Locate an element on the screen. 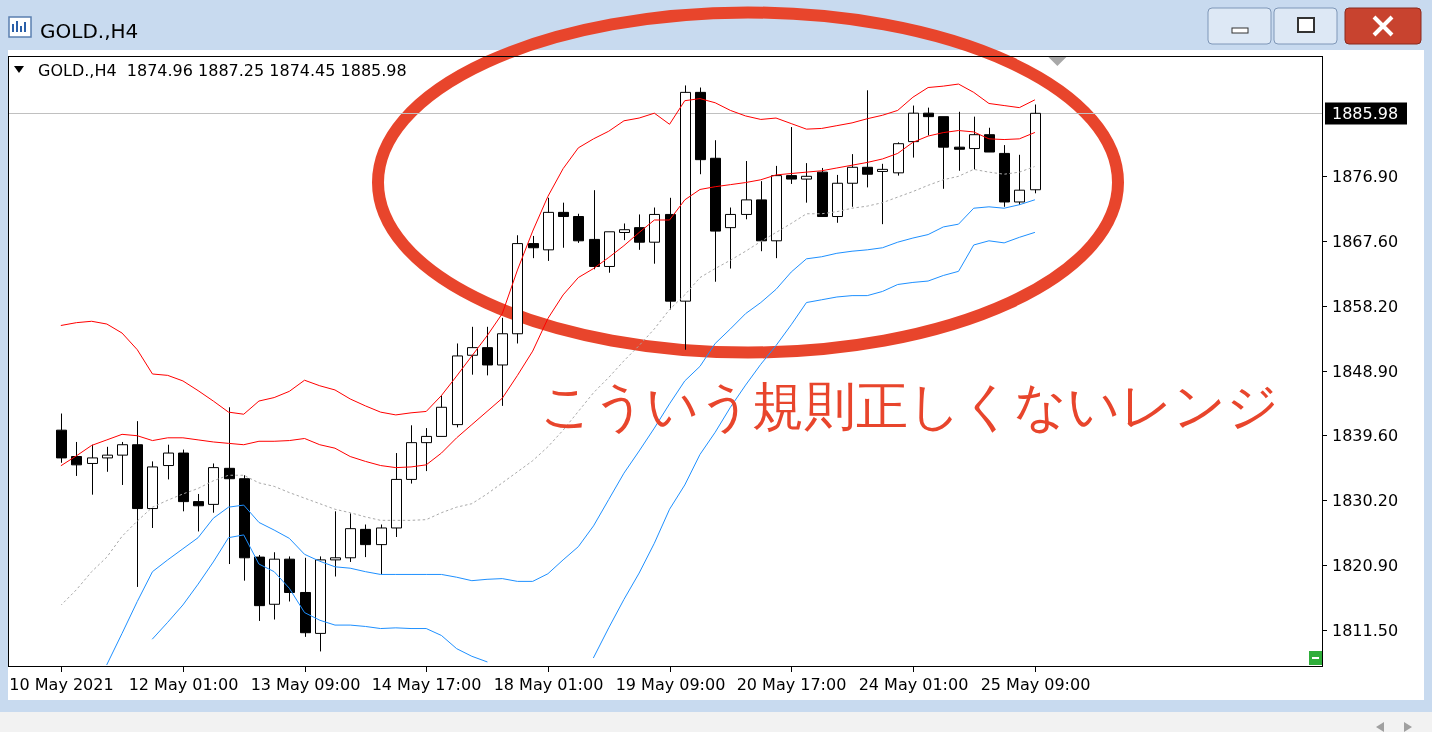  y-tick-label: 1858.20 is located at coordinates (1365, 306).